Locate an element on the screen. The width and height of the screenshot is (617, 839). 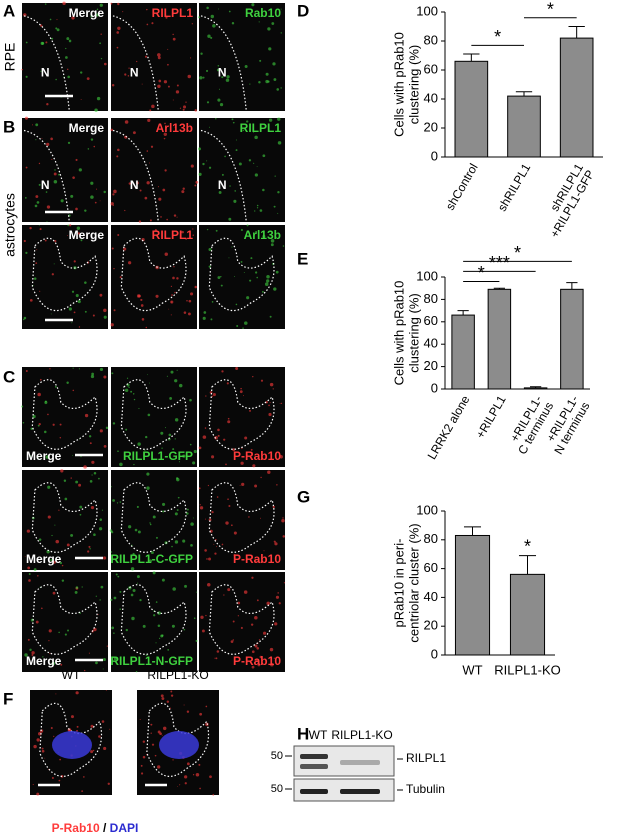
band is located at coordinates (314, 791).